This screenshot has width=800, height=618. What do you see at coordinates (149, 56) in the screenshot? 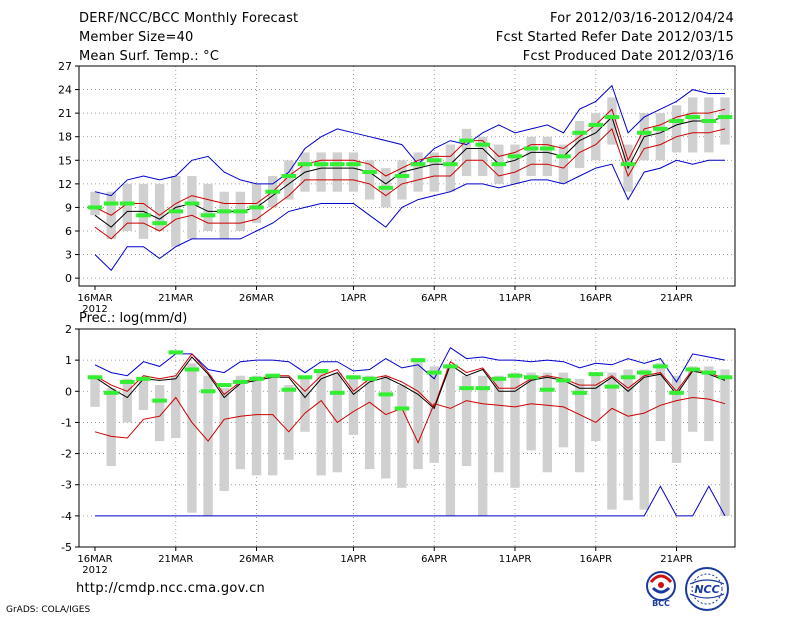
I see `variable-label: Mean Surf. Temp.: °C` at bounding box center [149, 56].